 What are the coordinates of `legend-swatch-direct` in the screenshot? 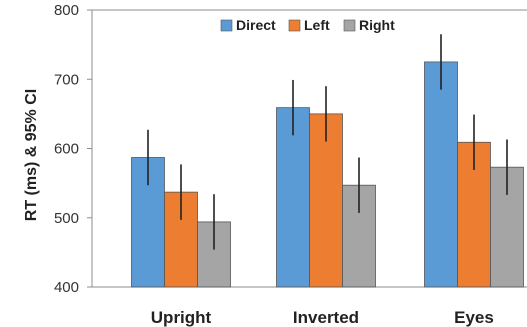 It's located at (226, 25).